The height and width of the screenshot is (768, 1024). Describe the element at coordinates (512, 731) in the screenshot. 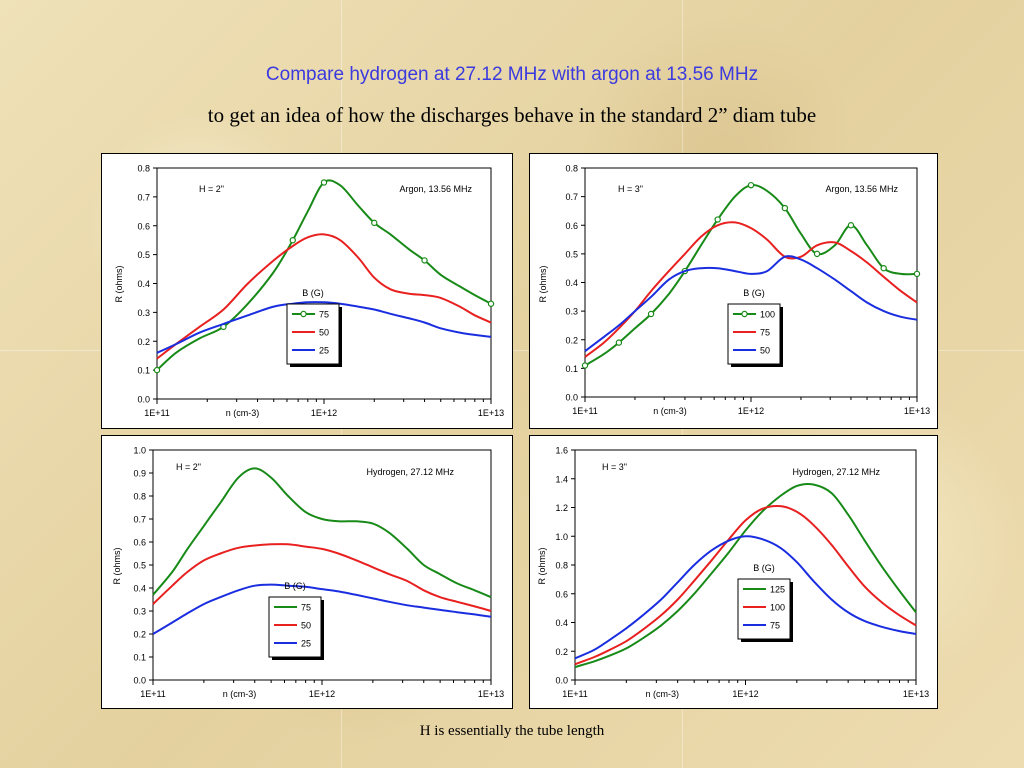

I see `footer-caption: H is essentially the tube length` at that location.